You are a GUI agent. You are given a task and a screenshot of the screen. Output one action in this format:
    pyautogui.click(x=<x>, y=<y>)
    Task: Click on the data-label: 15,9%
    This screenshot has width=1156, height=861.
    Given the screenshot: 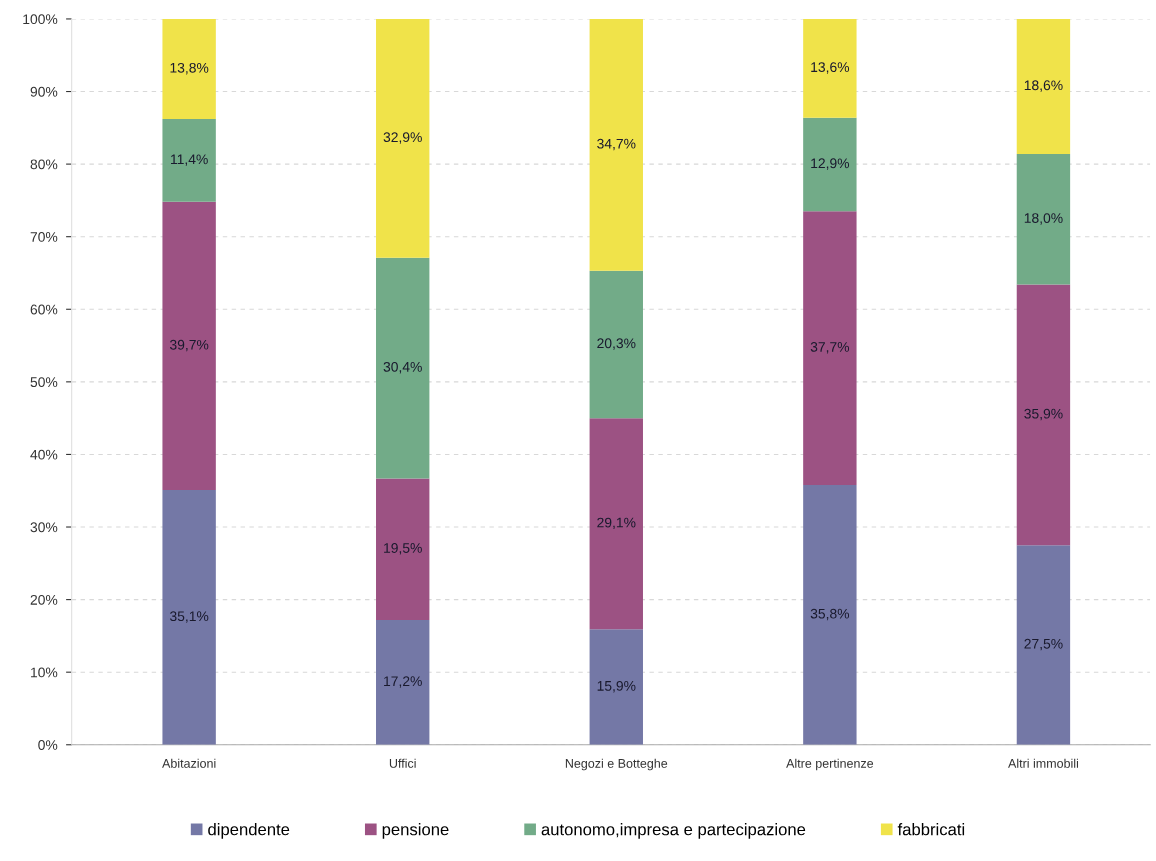 What is the action you would take?
    pyautogui.click(x=616, y=686)
    